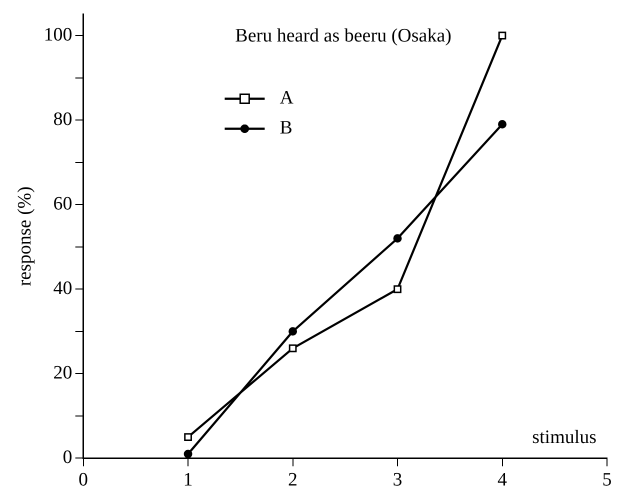 This screenshot has width=623, height=500. I want to click on x-tick-label: 4, so click(503, 480).